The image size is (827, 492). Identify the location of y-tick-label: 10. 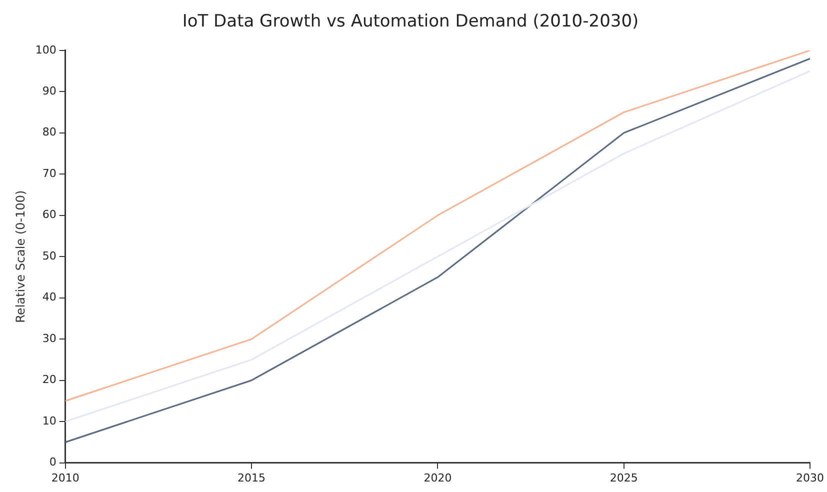
(49, 421).